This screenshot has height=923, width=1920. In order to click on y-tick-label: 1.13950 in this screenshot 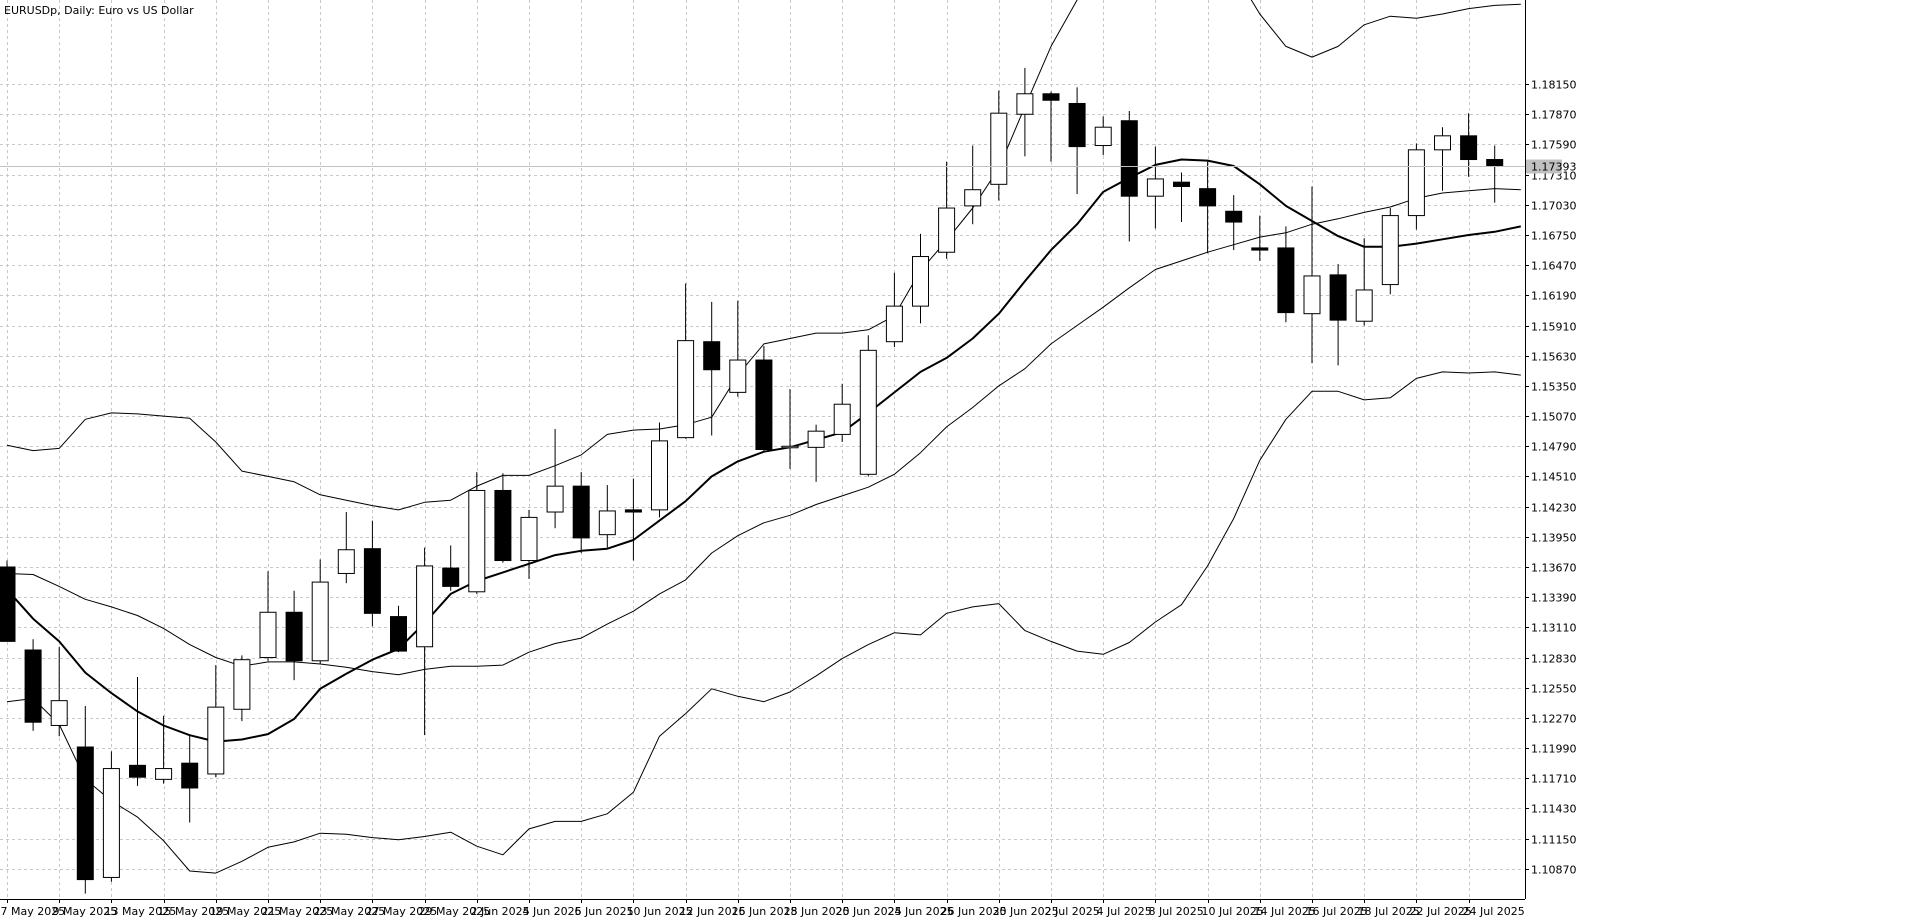, I will do `click(1554, 538)`.